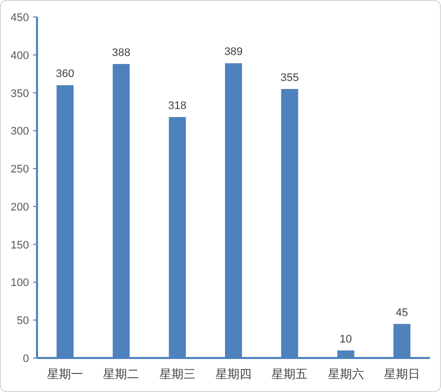  Describe the element at coordinates (177, 106) in the screenshot. I see `data-label: 318` at that location.